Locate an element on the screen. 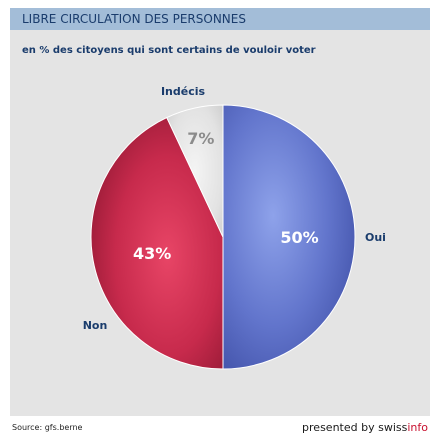  title-bar is located at coordinates (220, 19).